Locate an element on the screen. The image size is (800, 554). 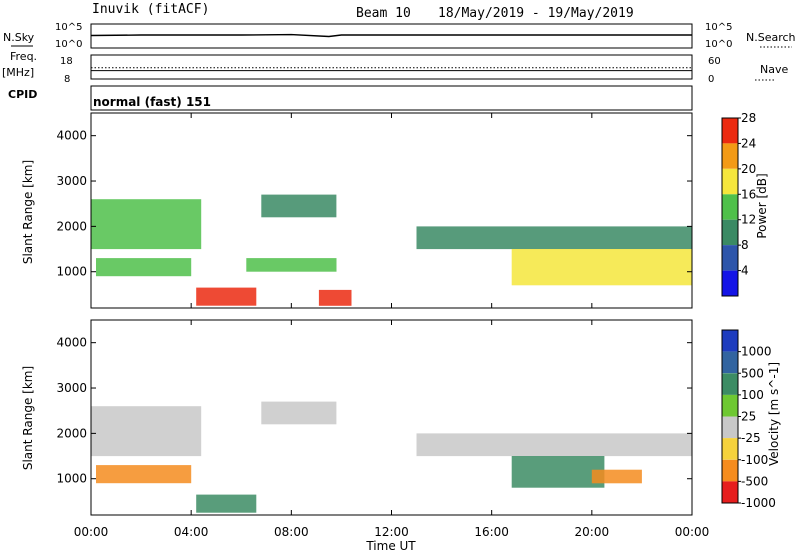
freq-left-tick-bottom: 8 is located at coordinates (67, 79).